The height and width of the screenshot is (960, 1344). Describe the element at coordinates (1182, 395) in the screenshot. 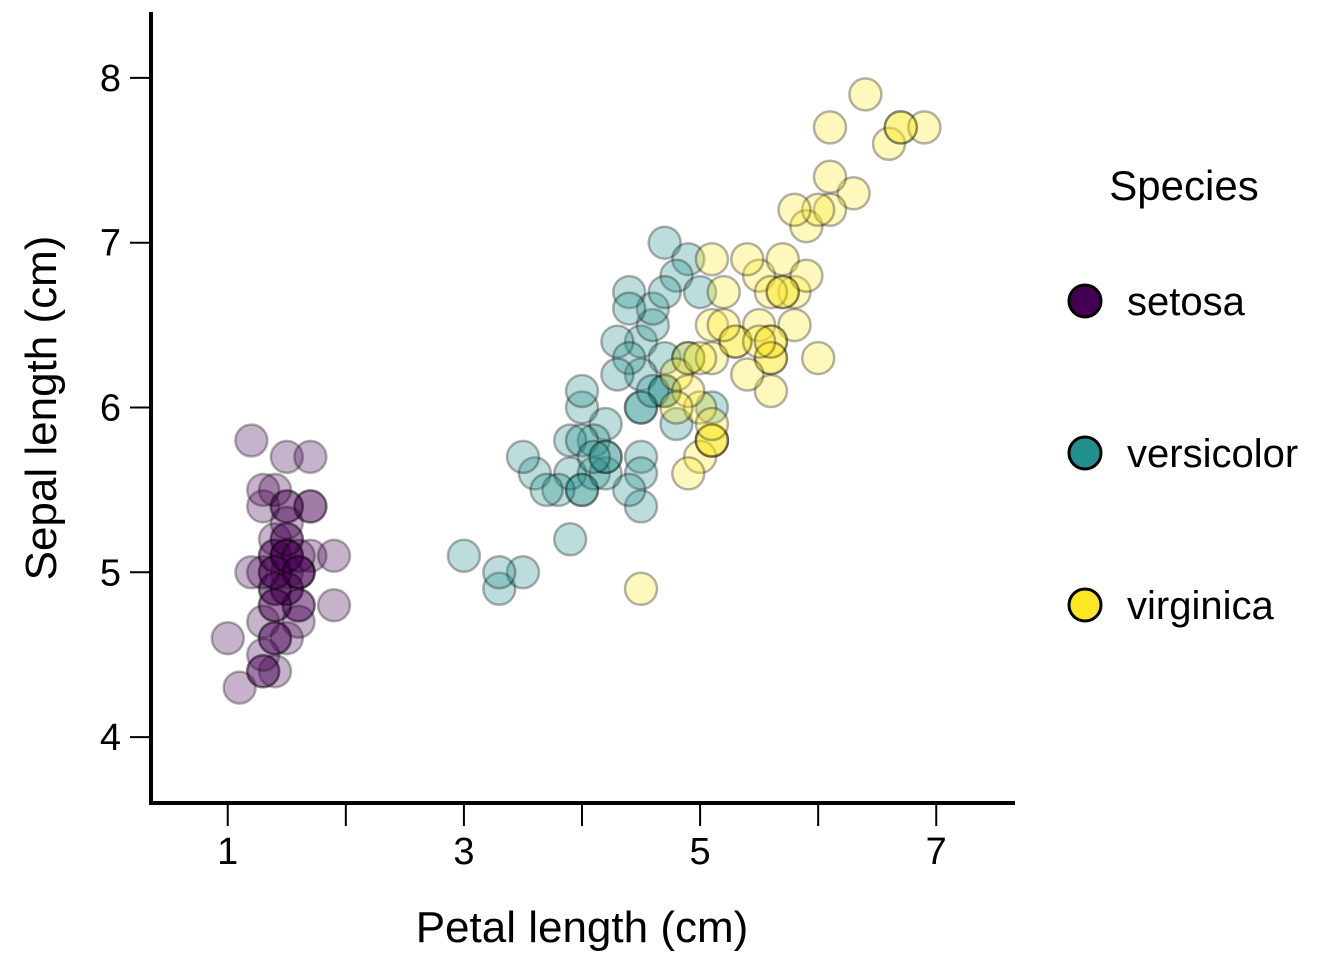

I see `legend: Species setosa versicolor virginica` at that location.